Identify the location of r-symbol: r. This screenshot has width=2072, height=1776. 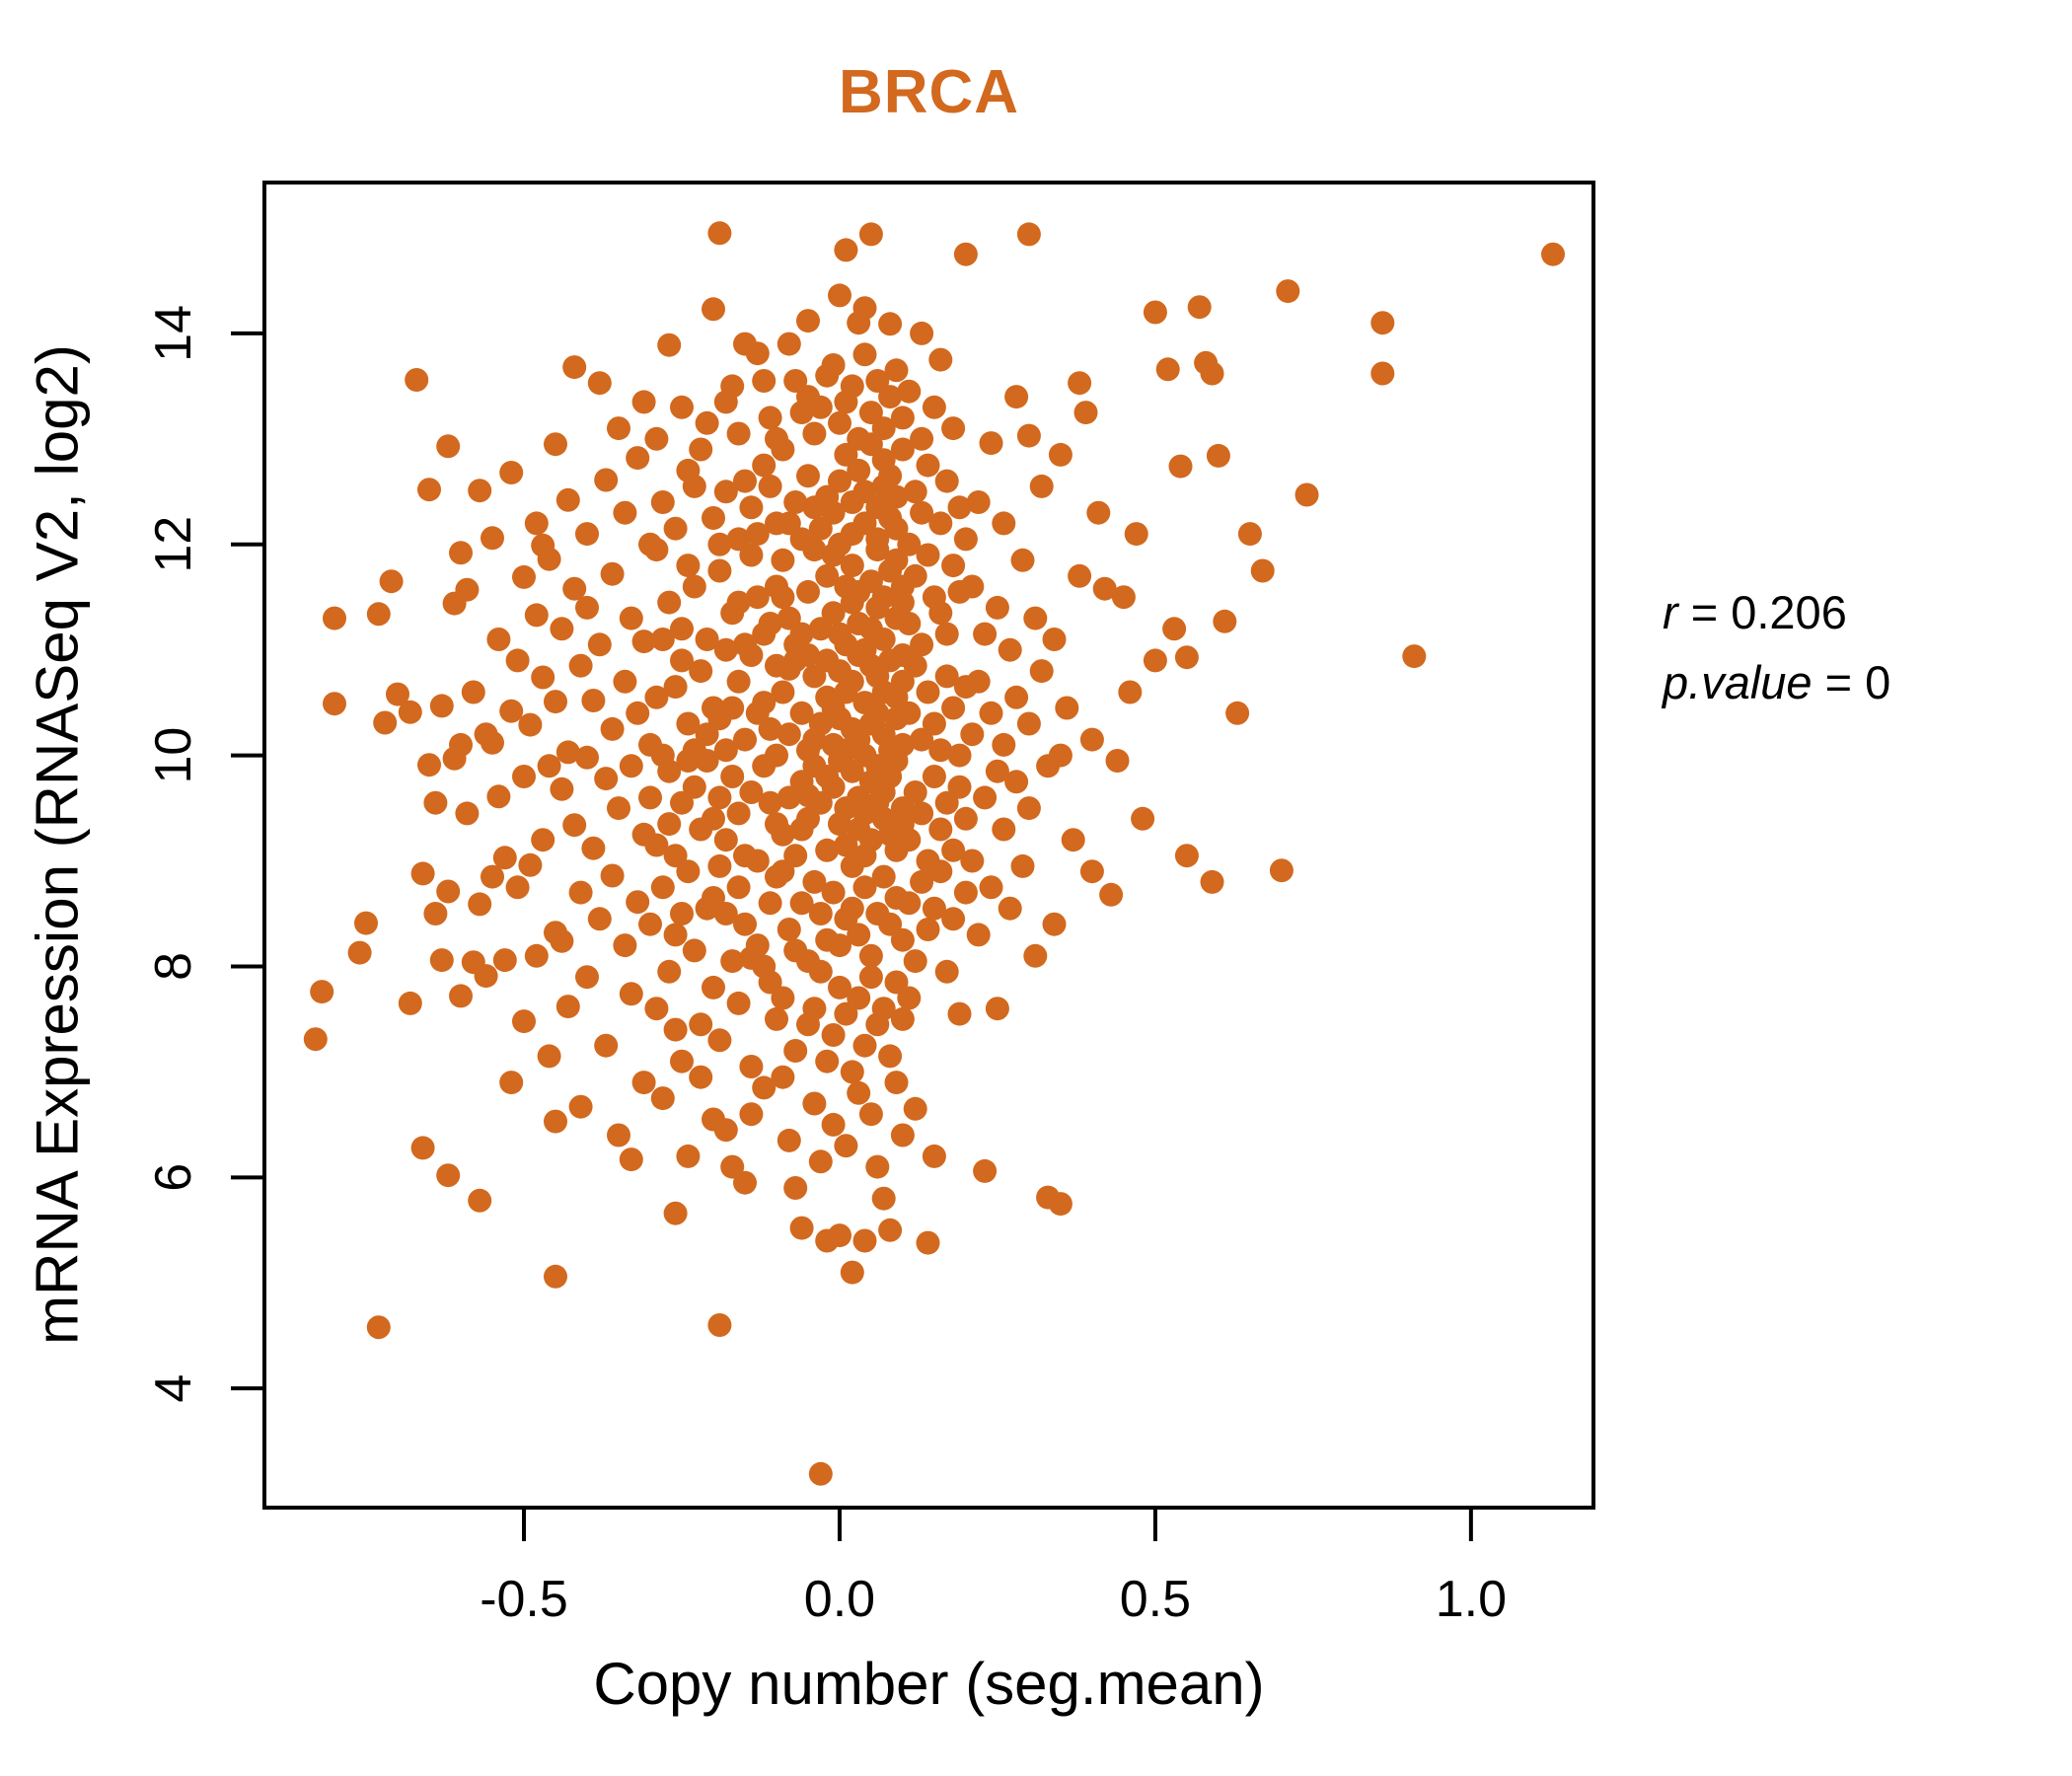
(1670, 612).